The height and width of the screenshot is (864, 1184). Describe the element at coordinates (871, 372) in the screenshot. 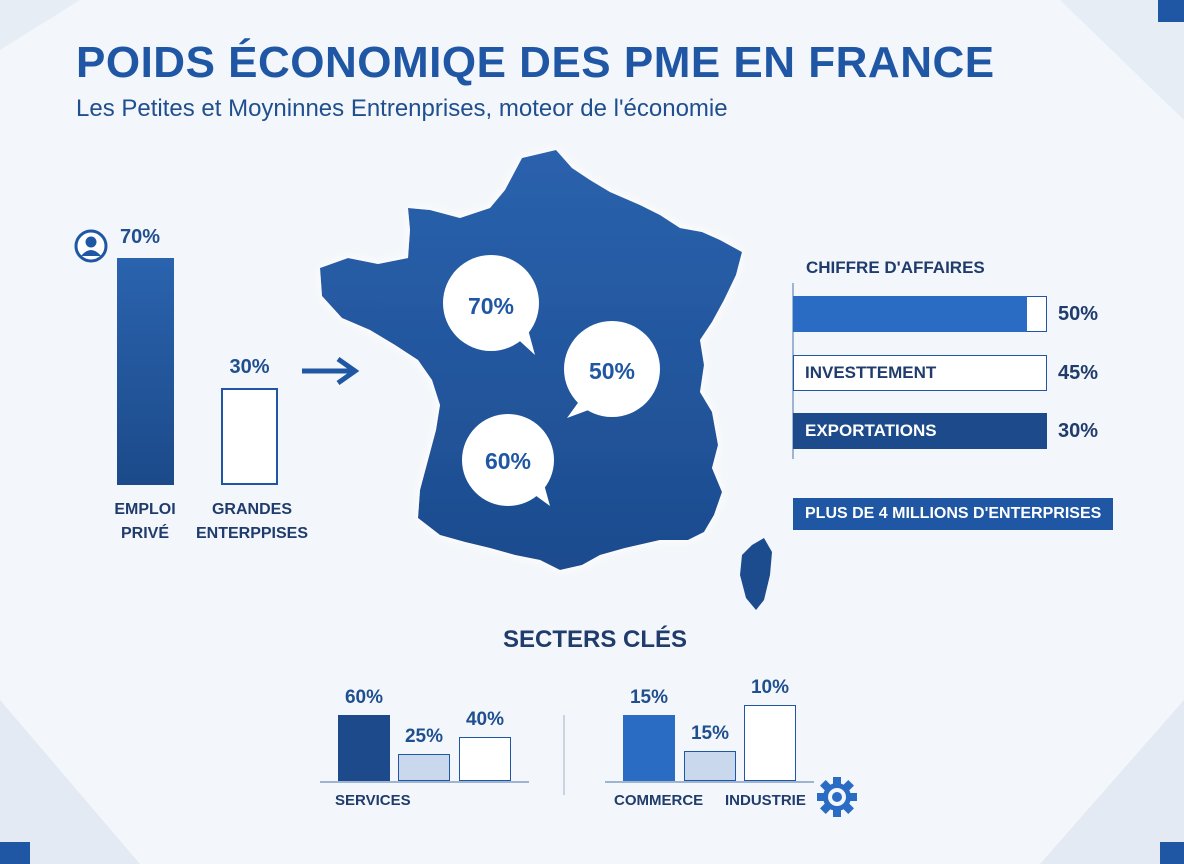

I see `horizontal-bar-category: INVESTTEMENT` at that location.